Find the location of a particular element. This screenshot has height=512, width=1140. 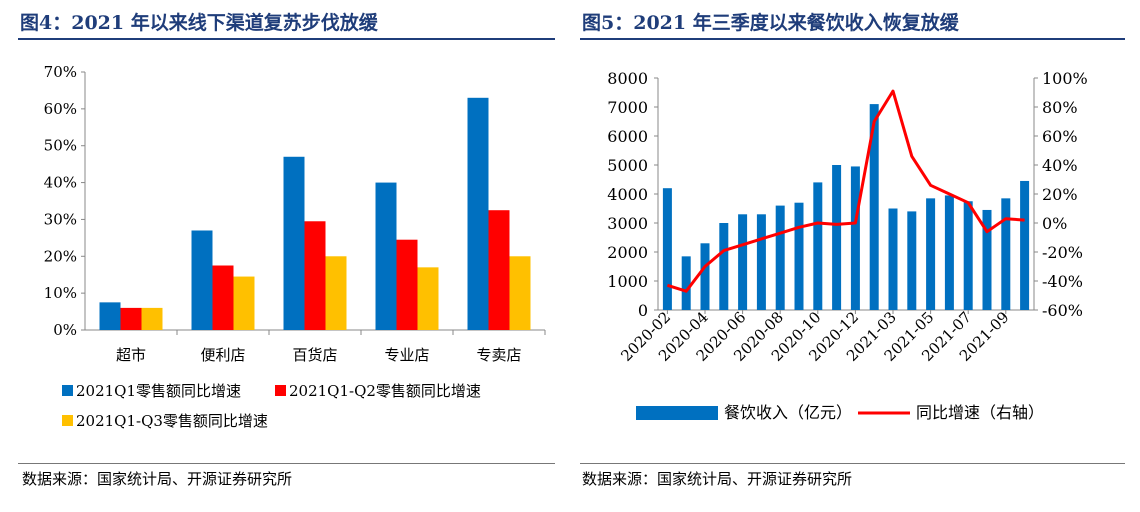

x-tick-label: 专卖店 is located at coordinates (498, 355).